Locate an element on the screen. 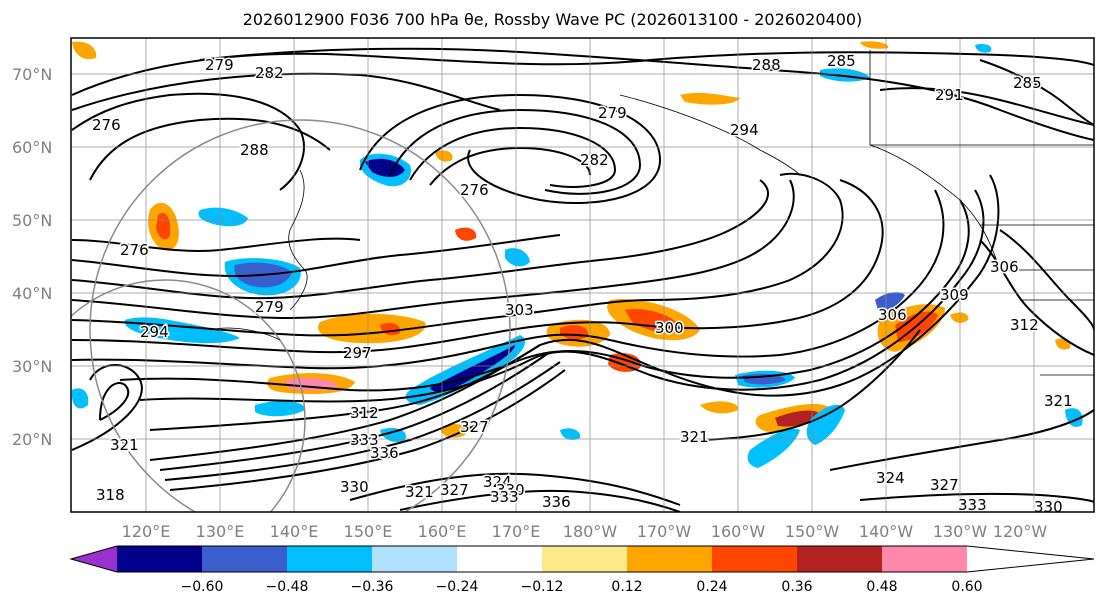 The width and height of the screenshot is (1105, 606). contour-label: 309 is located at coordinates (954, 295).